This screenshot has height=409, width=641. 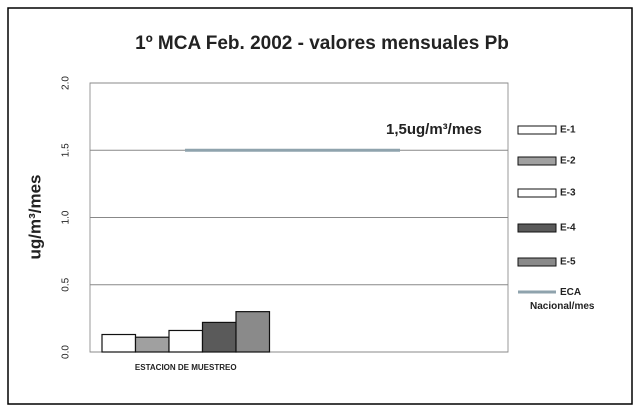 What do you see at coordinates (66, 217) in the screenshot?
I see `y-tick-label: 1.0` at bounding box center [66, 217].